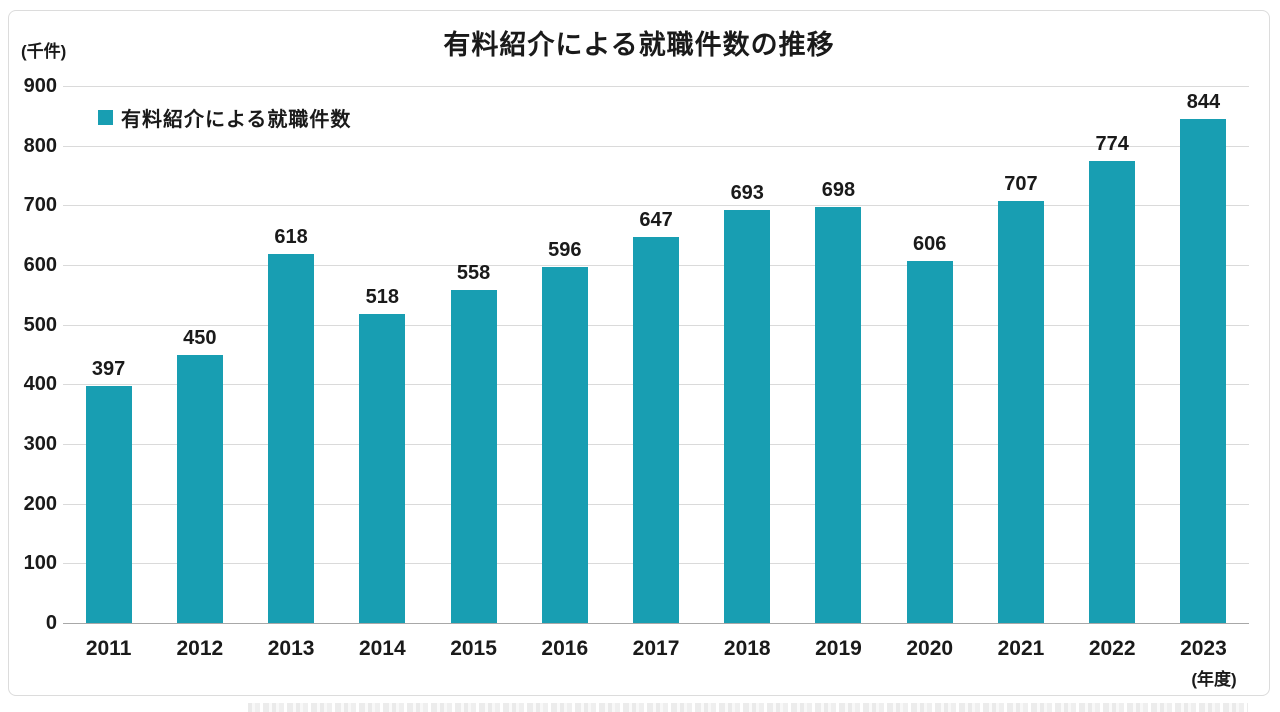  I want to click on bar-column-2014: 518, so click(382, 354).